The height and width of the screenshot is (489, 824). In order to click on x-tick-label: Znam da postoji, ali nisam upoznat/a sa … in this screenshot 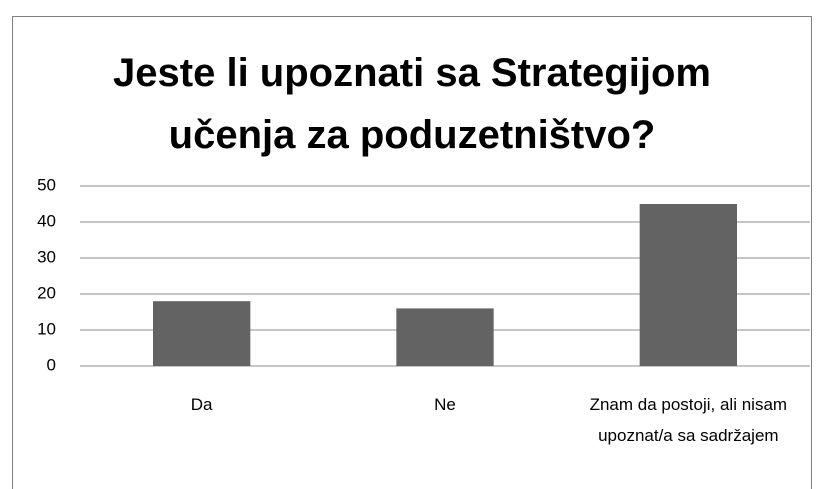, I will do `click(688, 420)`.